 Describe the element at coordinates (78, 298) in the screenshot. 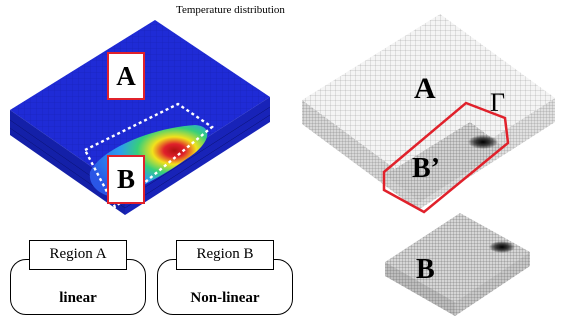

I see `region-a-body-text: linear` at that location.